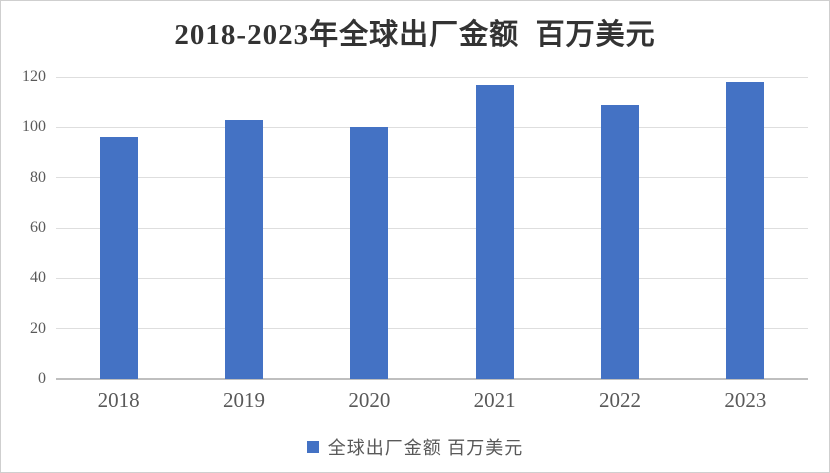 This screenshot has width=830, height=473. I want to click on legend-label: 全球出厂金额 百万美元, so click(425, 448).